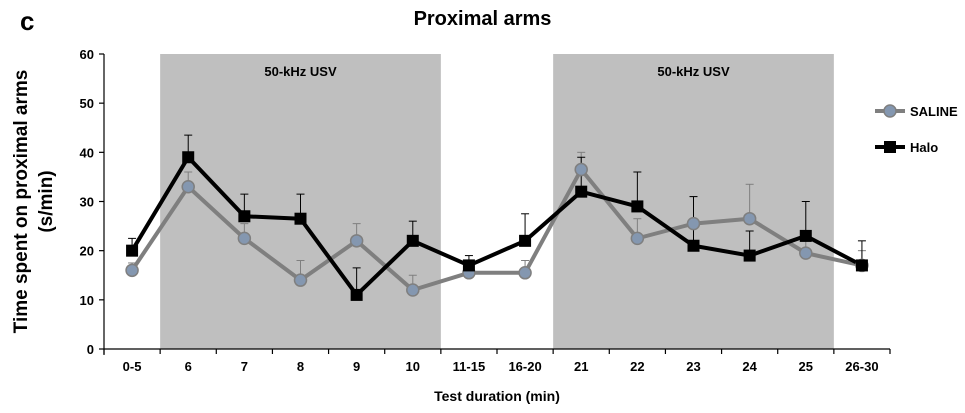 The image size is (965, 413). I want to click on x-tick-label: 11-15, so click(469, 366).